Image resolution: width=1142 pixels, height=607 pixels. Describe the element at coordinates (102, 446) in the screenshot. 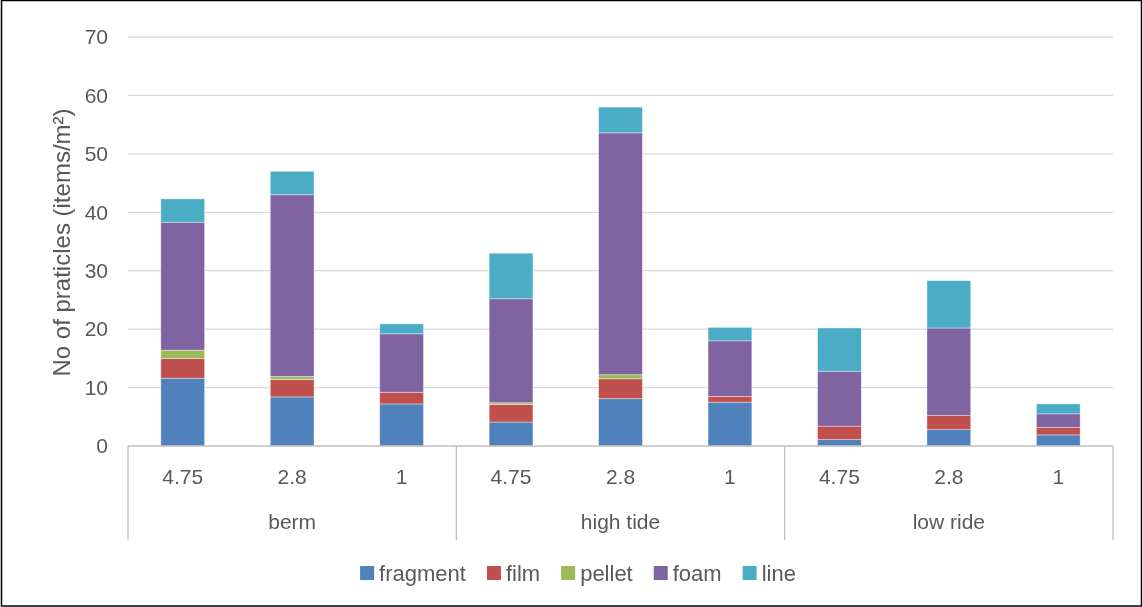

I see `y-tick-label: 0` at that location.